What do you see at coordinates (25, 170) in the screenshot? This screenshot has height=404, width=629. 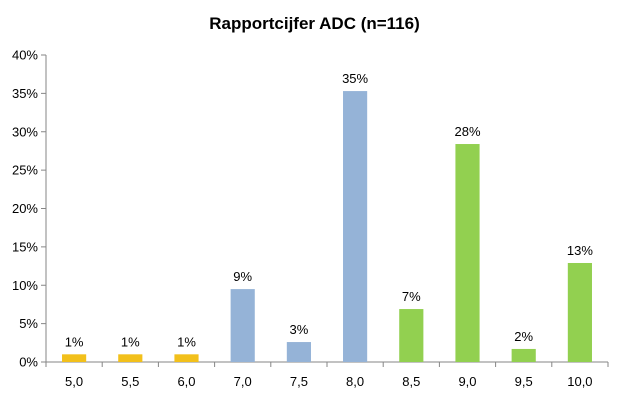 I see `y-tick-label: 25%` at bounding box center [25, 170].